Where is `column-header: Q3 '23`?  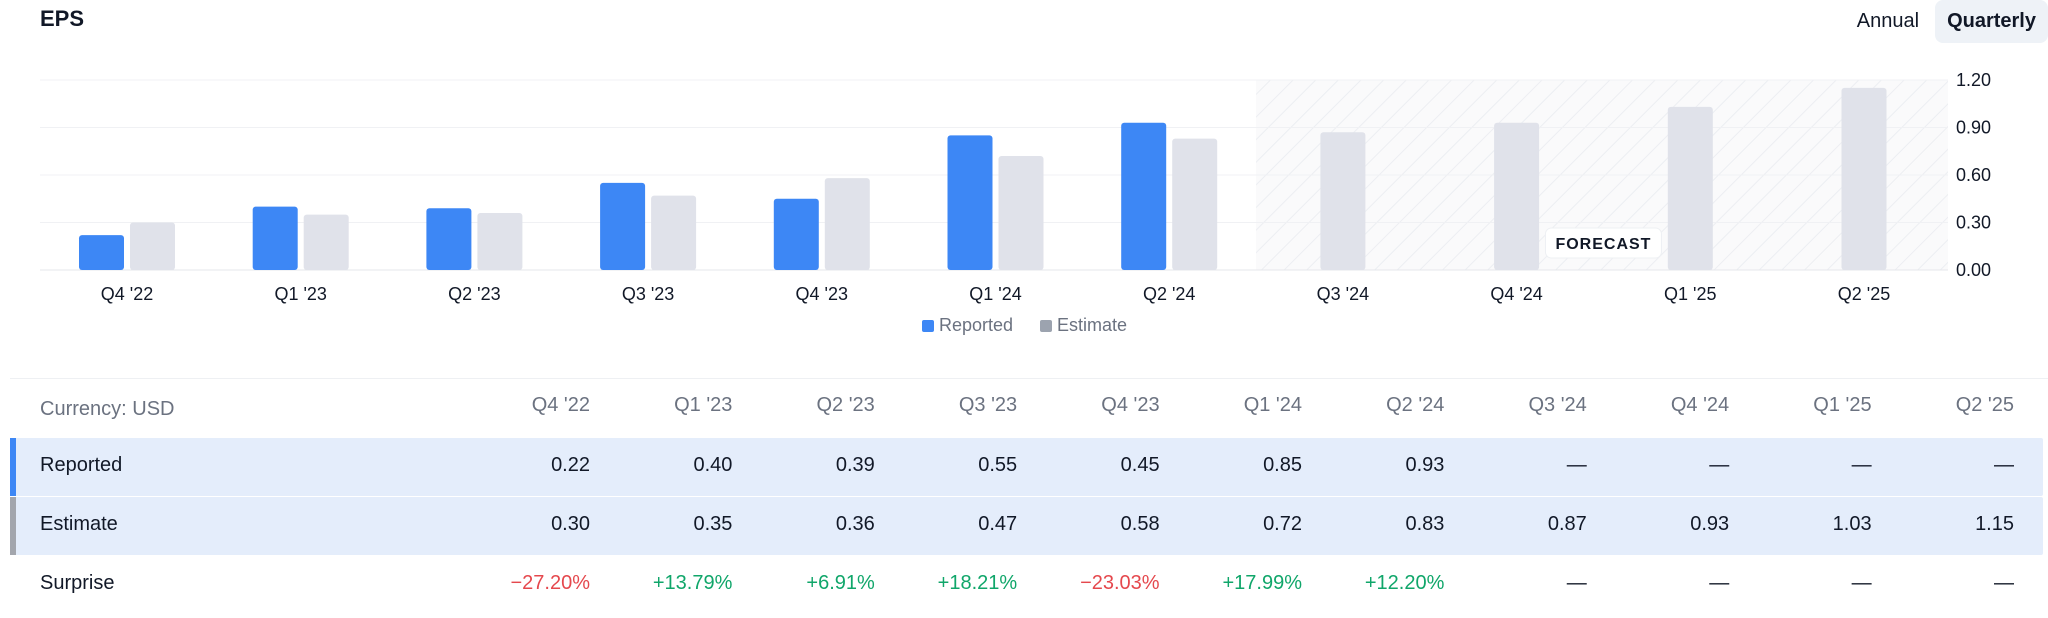 column-header: Q3 '23 is located at coordinates (988, 405).